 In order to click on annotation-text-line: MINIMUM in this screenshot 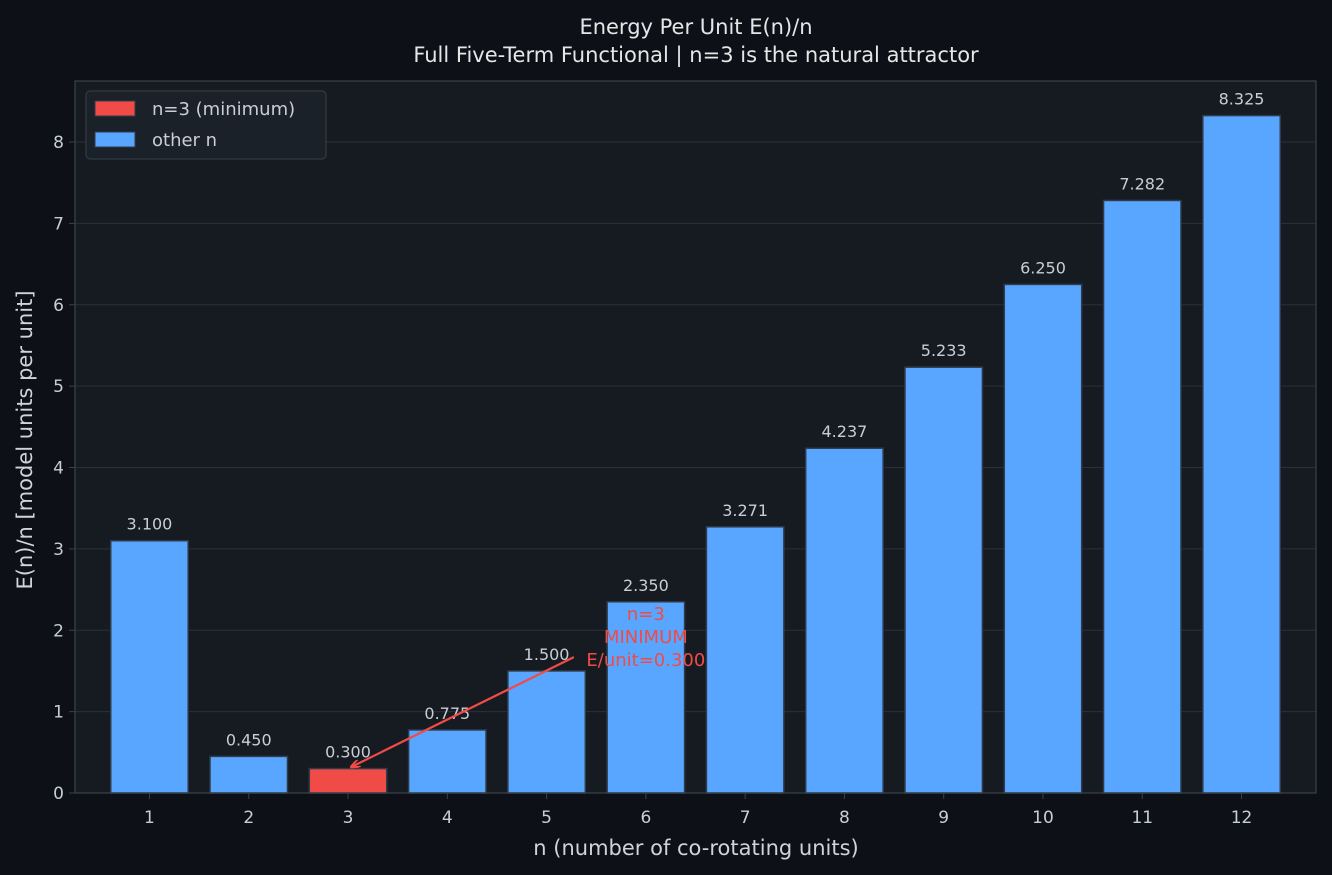, I will do `click(646, 637)`.